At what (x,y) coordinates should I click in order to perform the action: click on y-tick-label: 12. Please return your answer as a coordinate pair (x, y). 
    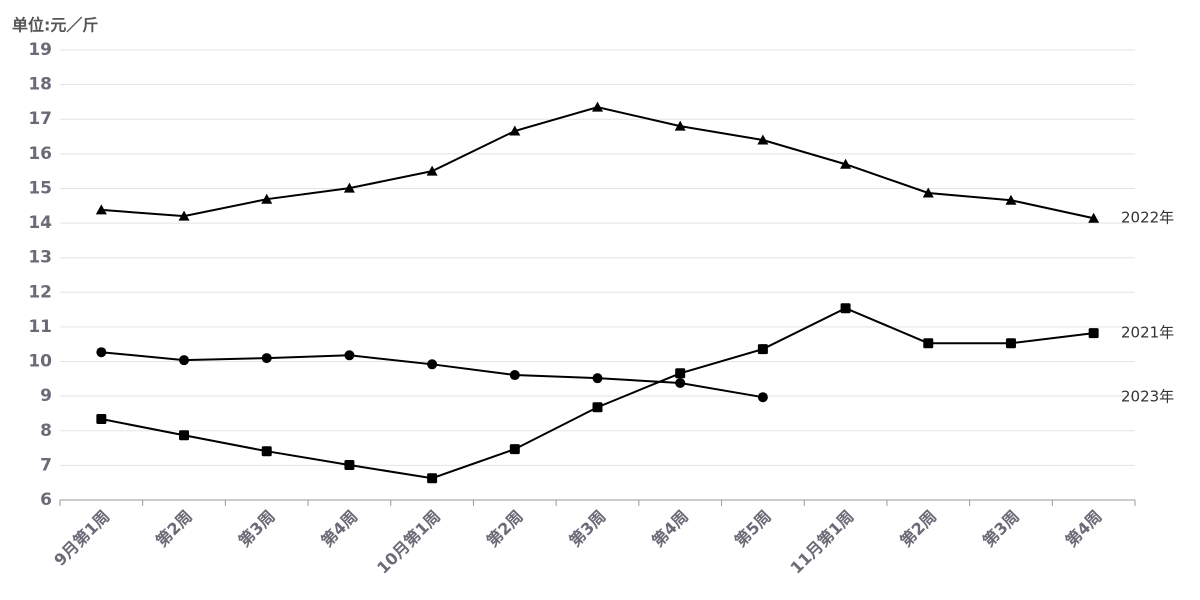
    Looking at the image, I should click on (40, 292).